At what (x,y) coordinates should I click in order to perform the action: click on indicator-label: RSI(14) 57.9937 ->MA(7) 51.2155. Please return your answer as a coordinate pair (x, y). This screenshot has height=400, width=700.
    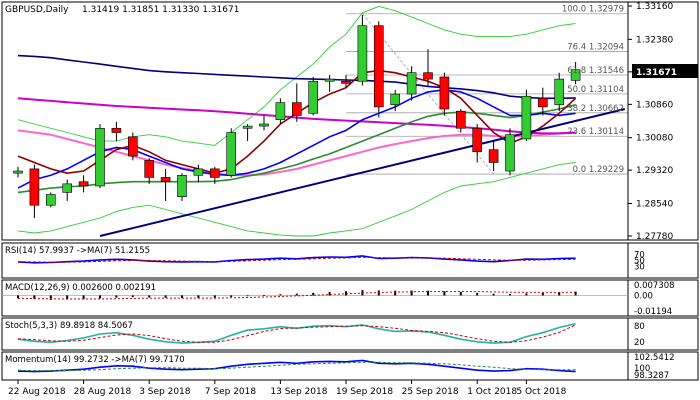
    Looking at the image, I should click on (77, 251).